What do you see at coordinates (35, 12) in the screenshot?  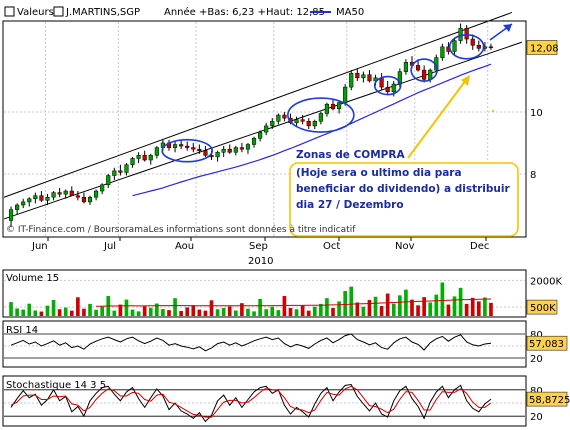 I see `header-label: Valeurs` at bounding box center [35, 12].